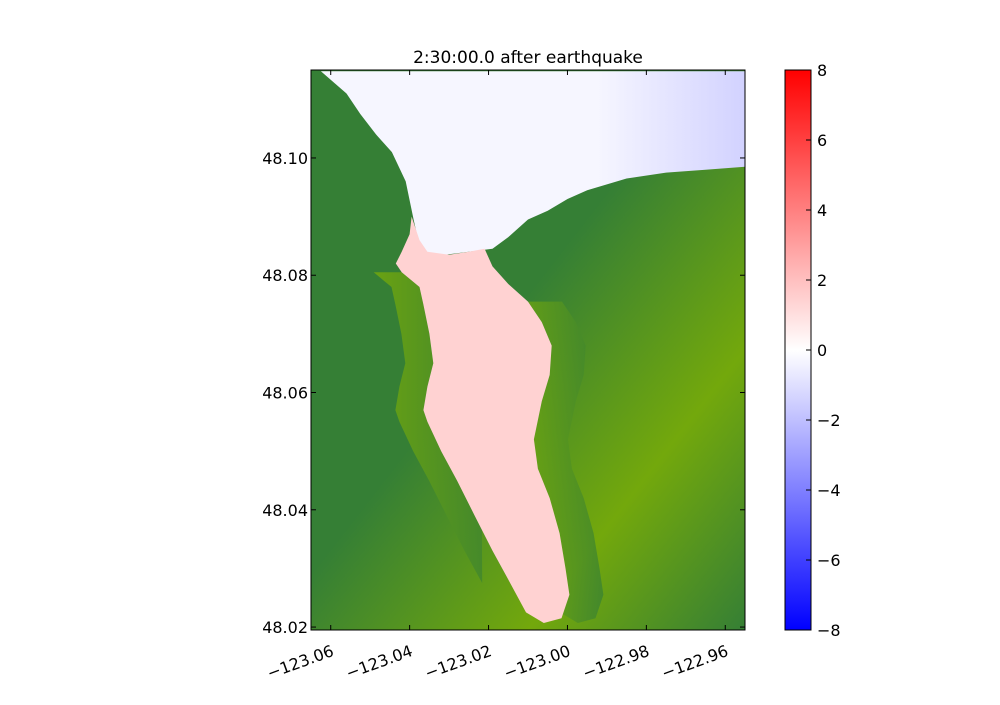 Image resolution: width=1000 pixels, height=705 pixels. What do you see at coordinates (537, 662) in the screenshot?
I see `x-tick-label: −123.00` at bounding box center [537, 662].